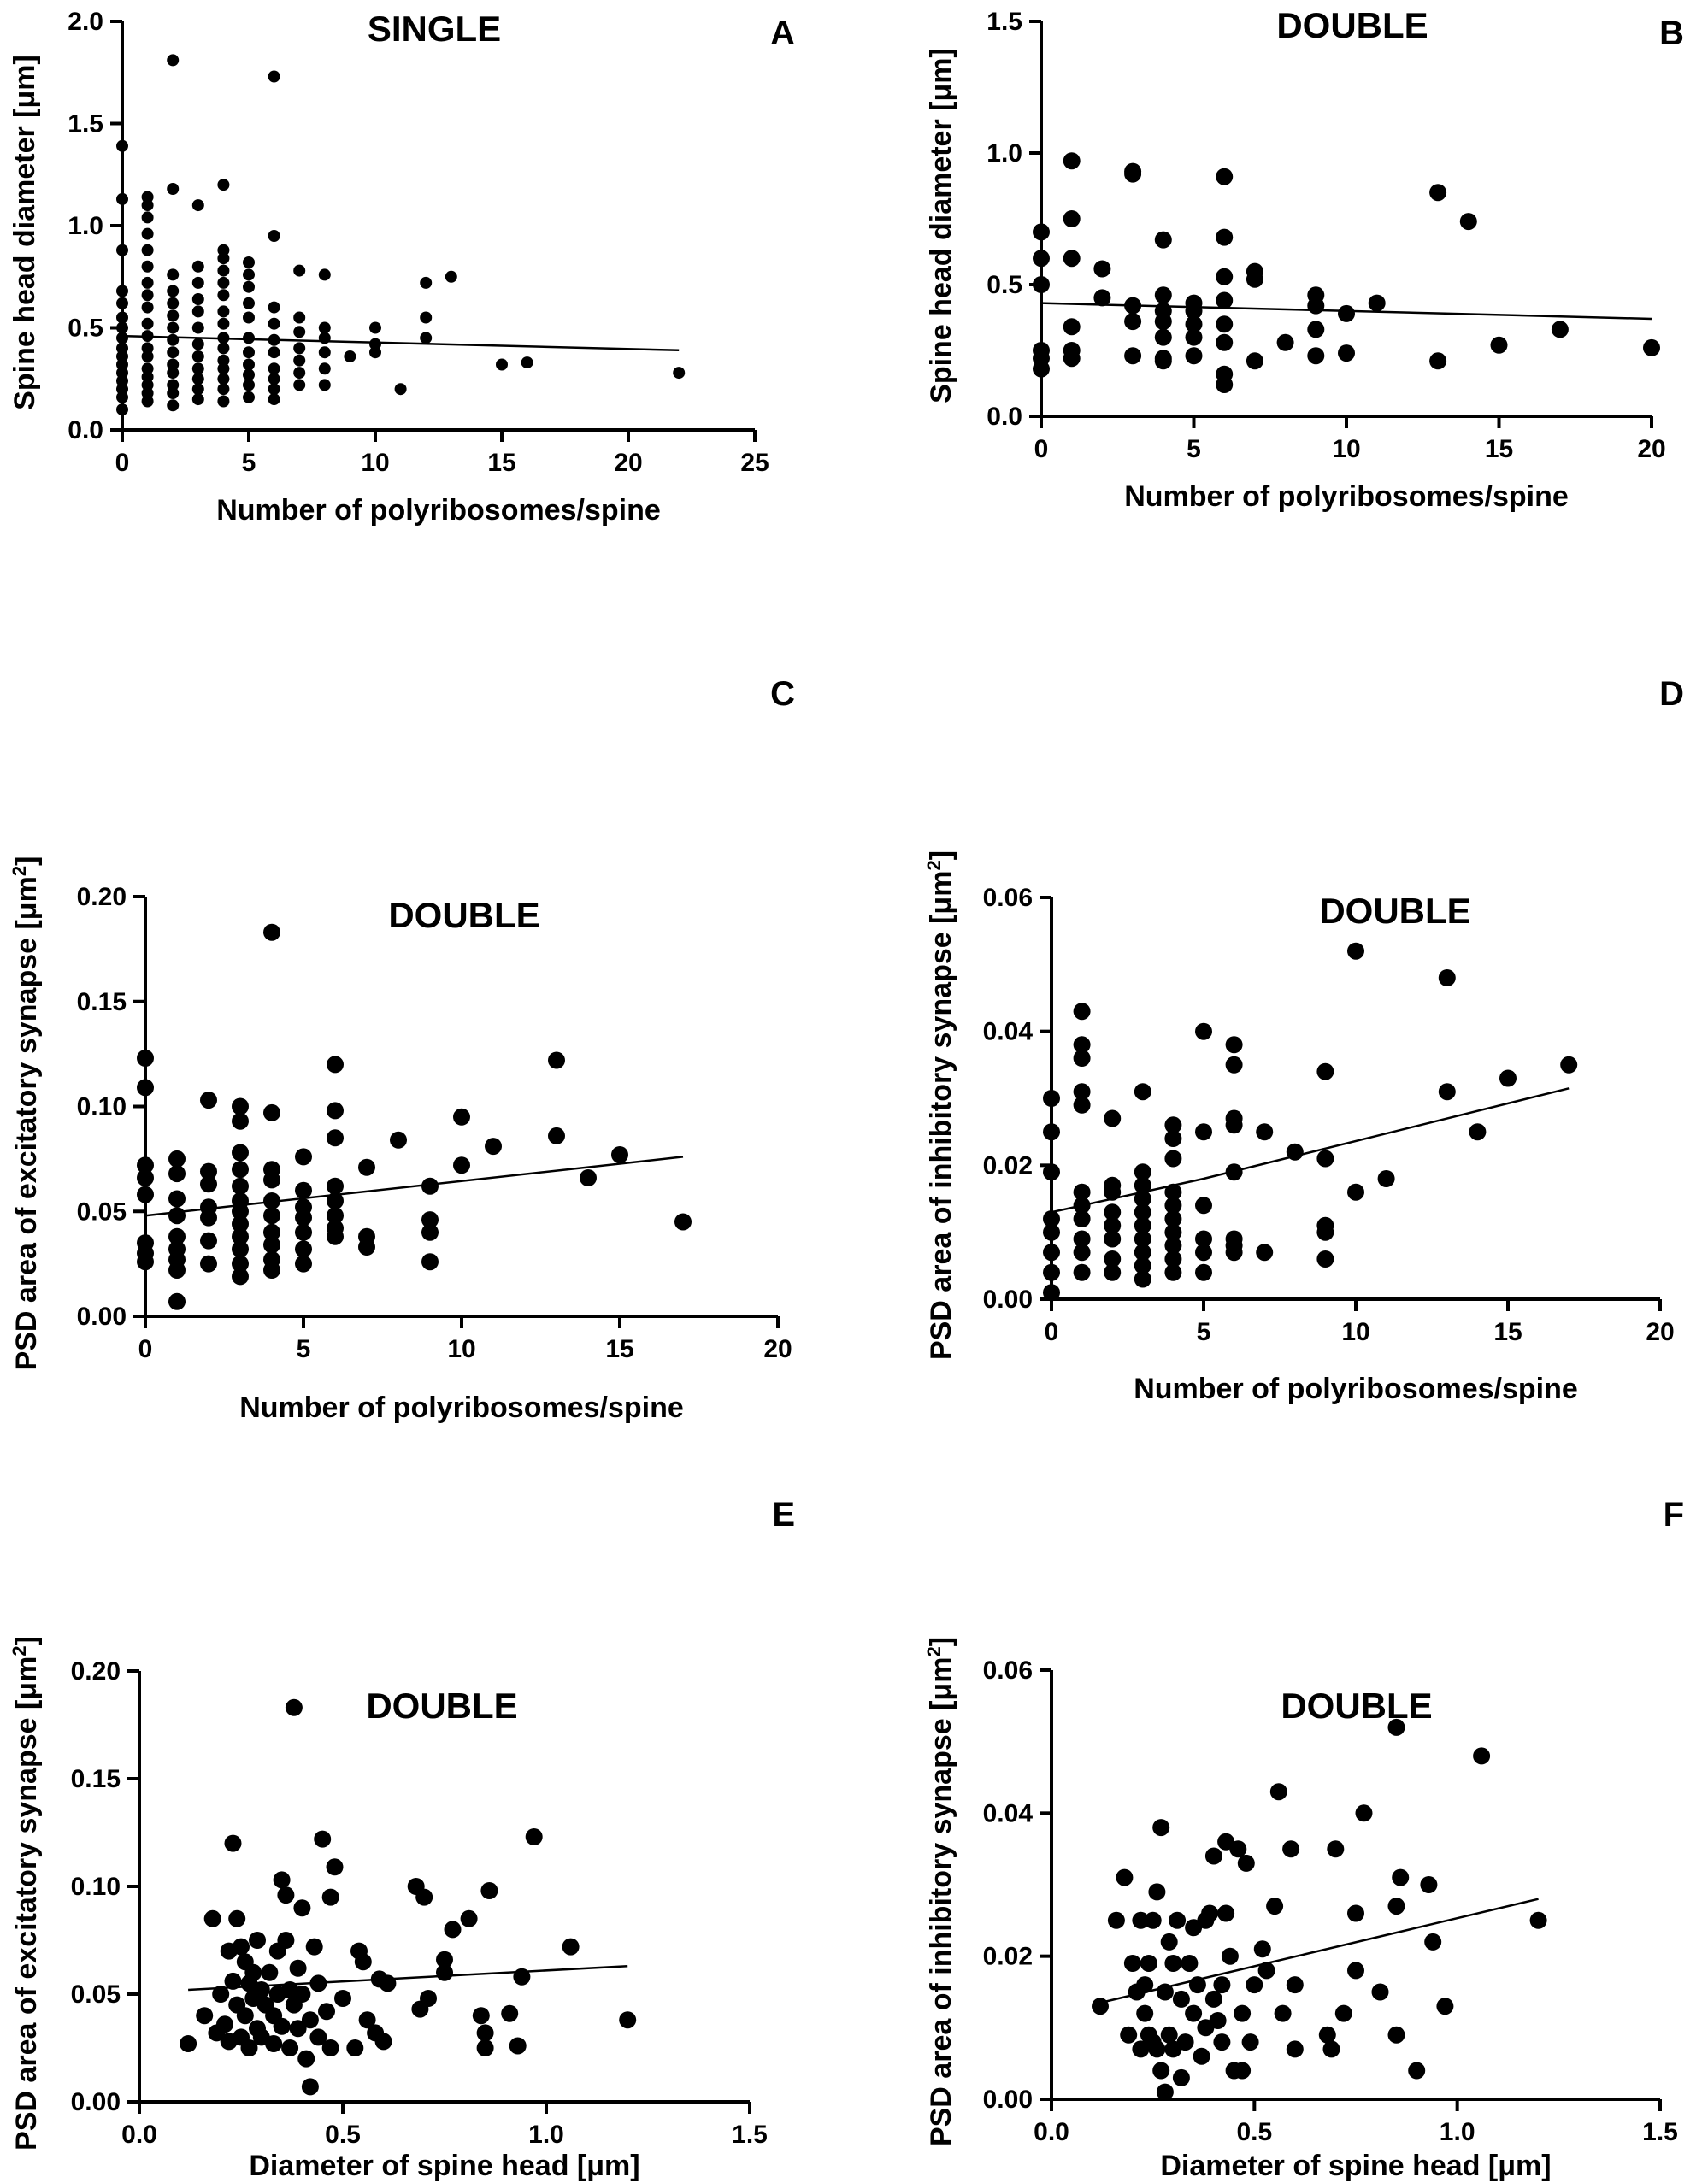  What do you see at coordinates (102, 1317) in the screenshot?
I see `y-tick-label: 0.00` at bounding box center [102, 1317].